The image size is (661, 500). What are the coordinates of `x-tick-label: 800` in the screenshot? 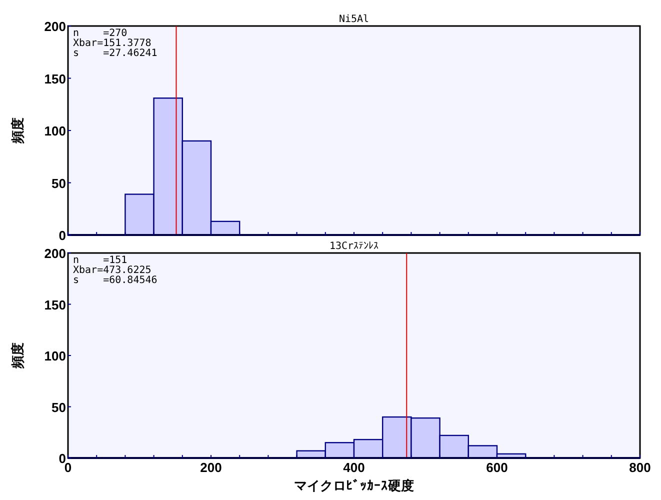 It's located at (640, 467).